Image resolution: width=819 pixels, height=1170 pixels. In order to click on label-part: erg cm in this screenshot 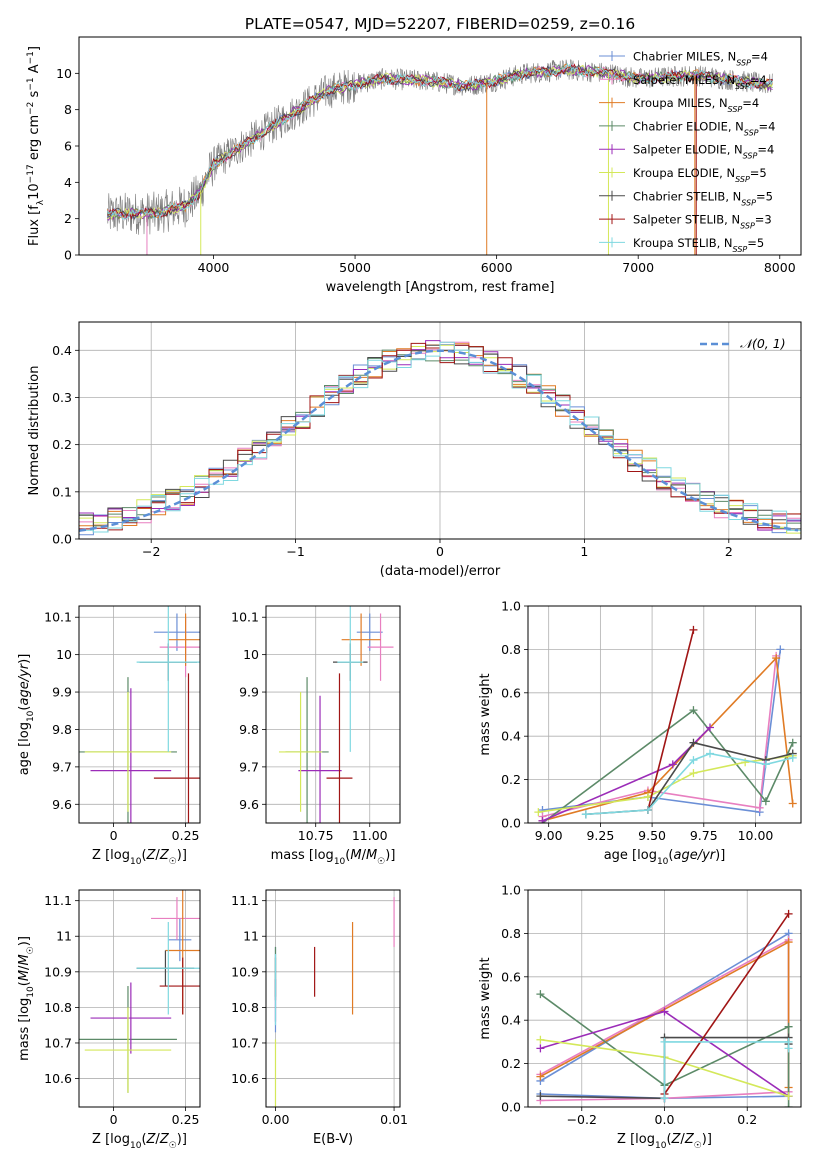, I will do `click(34, 139)`.